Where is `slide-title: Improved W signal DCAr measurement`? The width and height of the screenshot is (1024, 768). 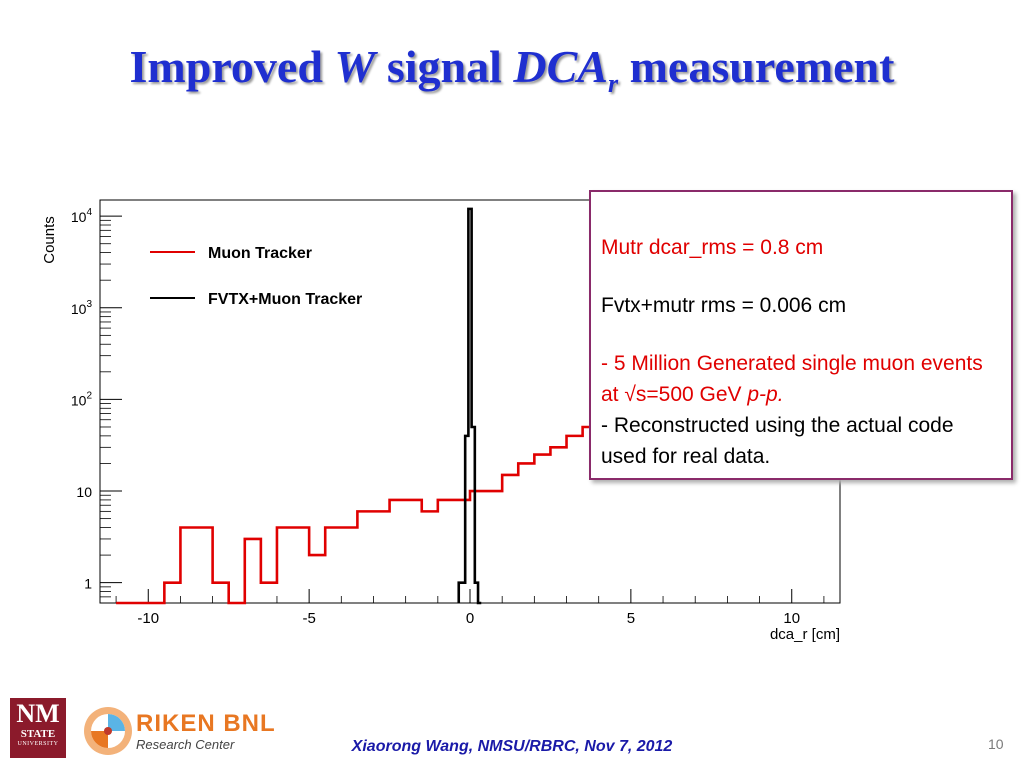
slide-title: Improved W signal DCAr measurement is located at coordinates (512, 69).